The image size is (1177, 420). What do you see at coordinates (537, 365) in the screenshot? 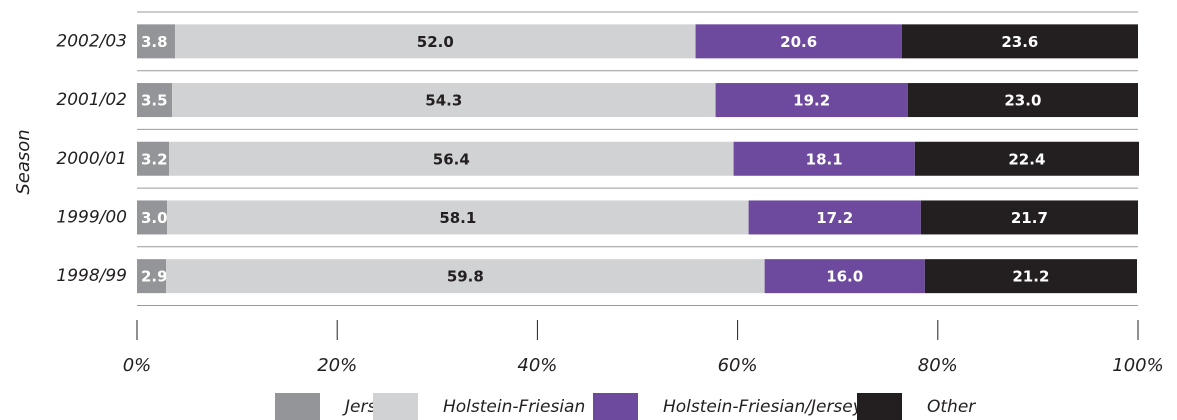
I see `x-tick-label: 40%` at bounding box center [537, 365].